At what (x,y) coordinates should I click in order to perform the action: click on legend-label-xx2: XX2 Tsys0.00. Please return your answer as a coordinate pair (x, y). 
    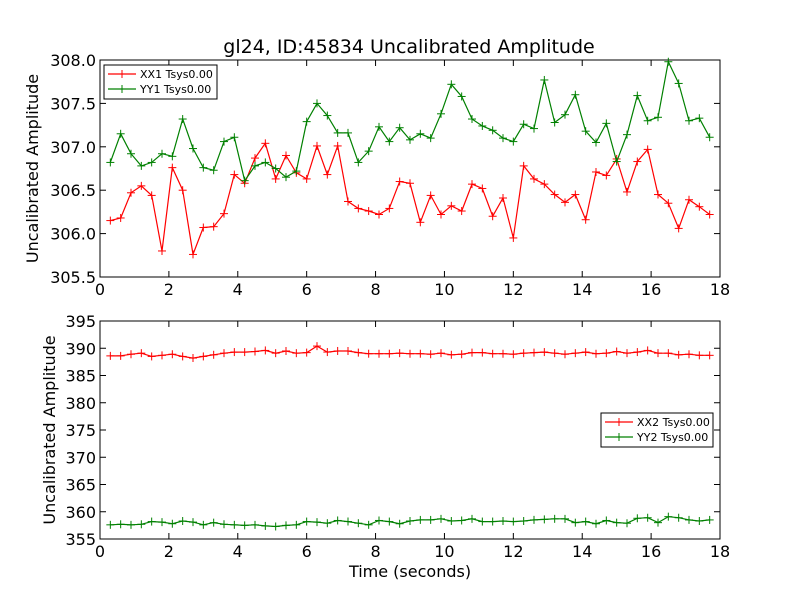
    Looking at the image, I should click on (673, 422).